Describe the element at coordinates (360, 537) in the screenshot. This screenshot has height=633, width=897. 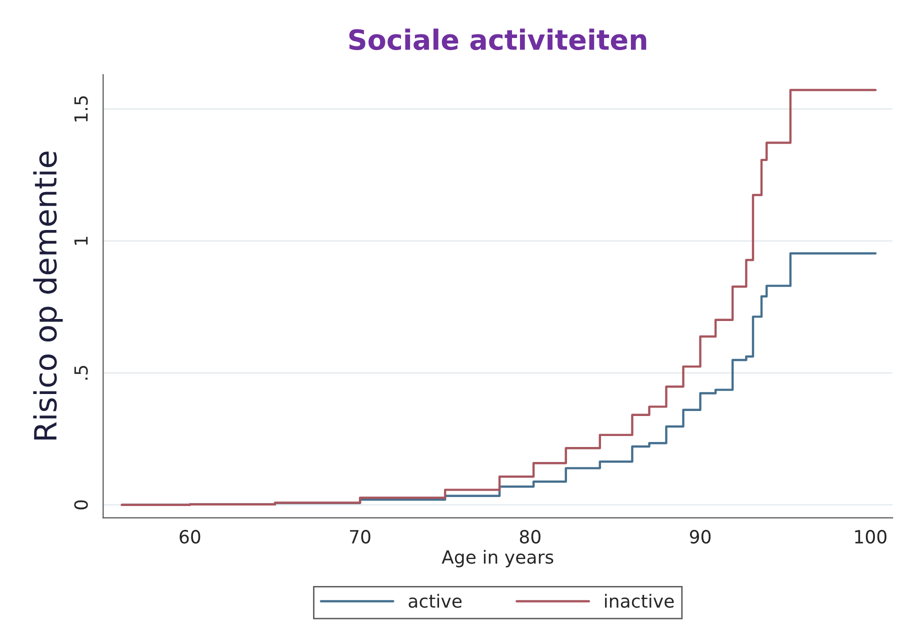
I see `x-tick-label: 70` at that location.